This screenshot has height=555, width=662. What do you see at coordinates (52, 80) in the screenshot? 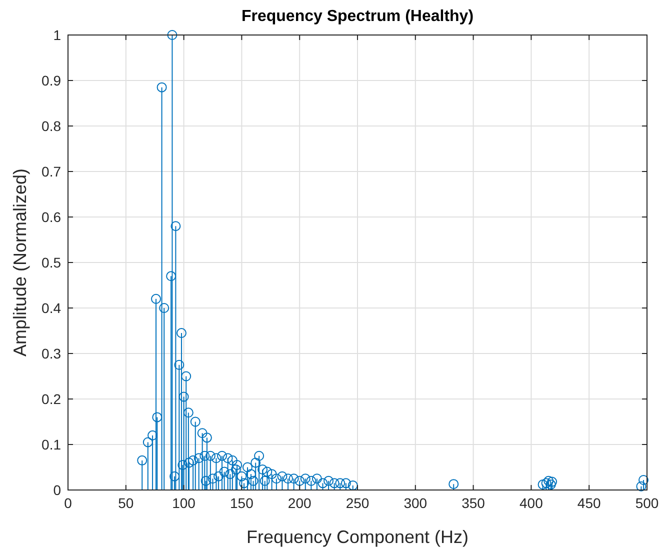
I see `y-tick-label: 0.9` at bounding box center [52, 80].